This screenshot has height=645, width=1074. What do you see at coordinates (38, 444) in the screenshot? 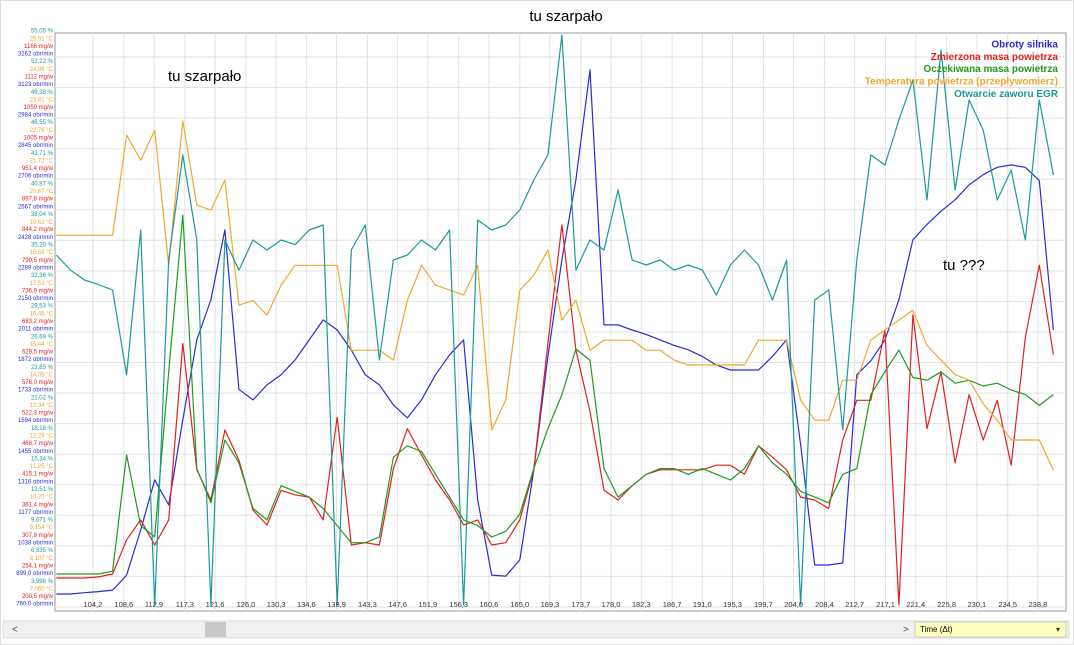
I see `y-tick-label: 468,7 mg/w` at bounding box center [38, 444].